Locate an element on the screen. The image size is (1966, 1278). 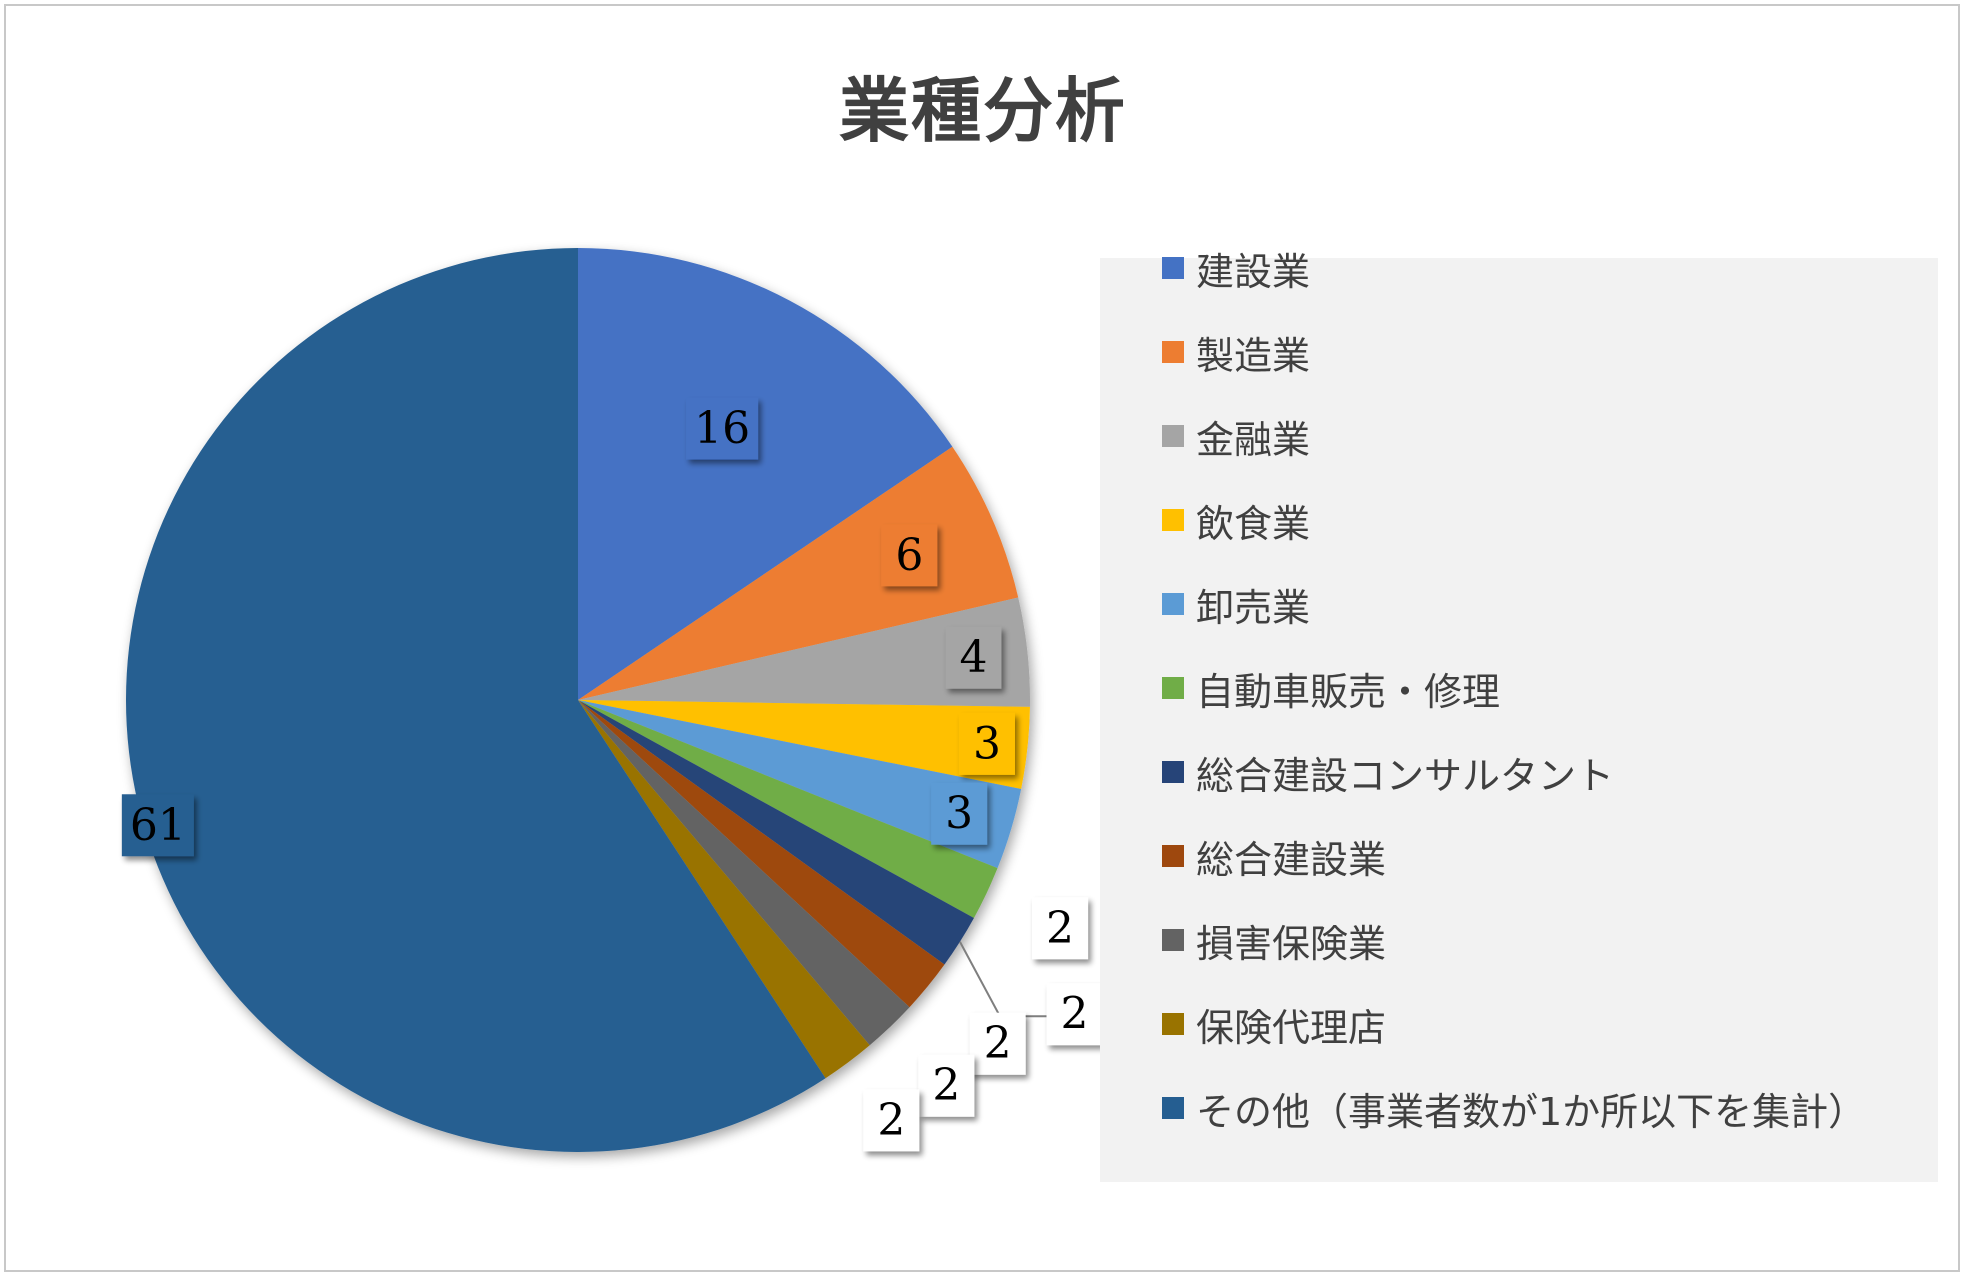
data-label-value: 61 is located at coordinates (158, 825).